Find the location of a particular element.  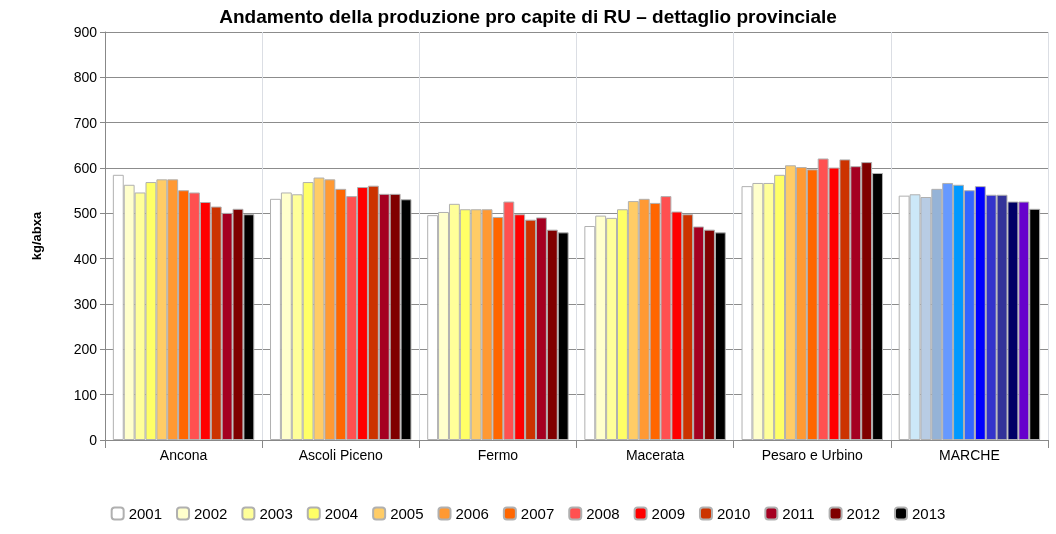

y-tick-label: 100 is located at coordinates (85, 394).